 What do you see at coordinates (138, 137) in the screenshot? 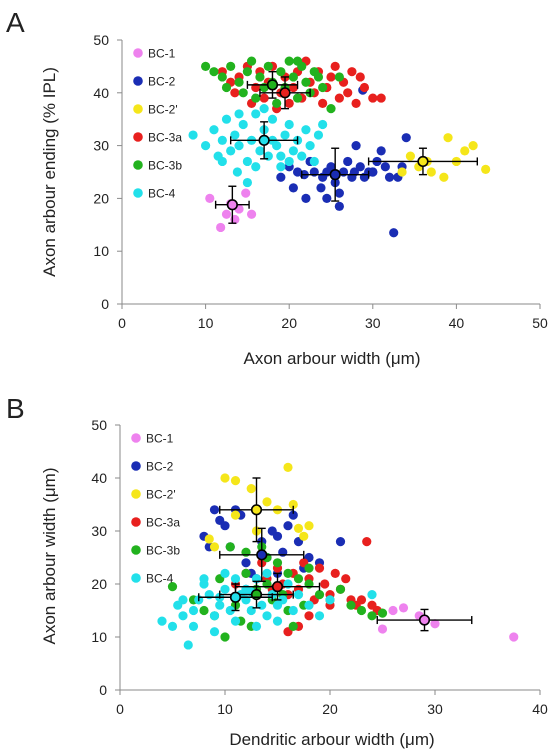
I see `chart-a-legend-marker-bc-3a` at bounding box center [138, 137].